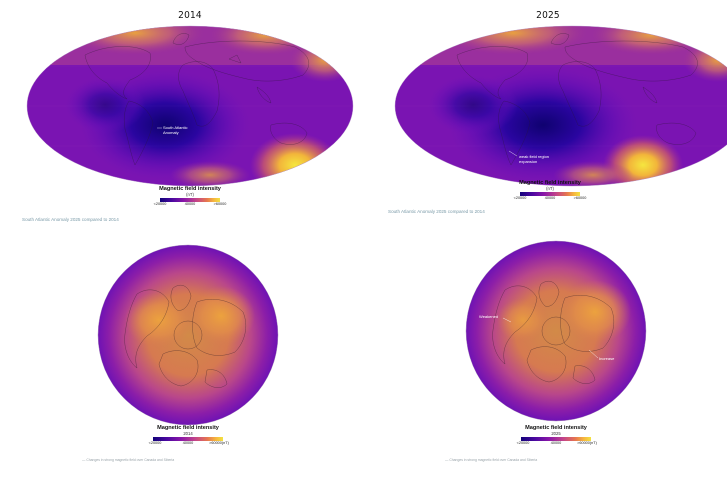 This screenshot has height=478, width=727. I want to click on annotation-weakened: Weakened, so click(488, 316).